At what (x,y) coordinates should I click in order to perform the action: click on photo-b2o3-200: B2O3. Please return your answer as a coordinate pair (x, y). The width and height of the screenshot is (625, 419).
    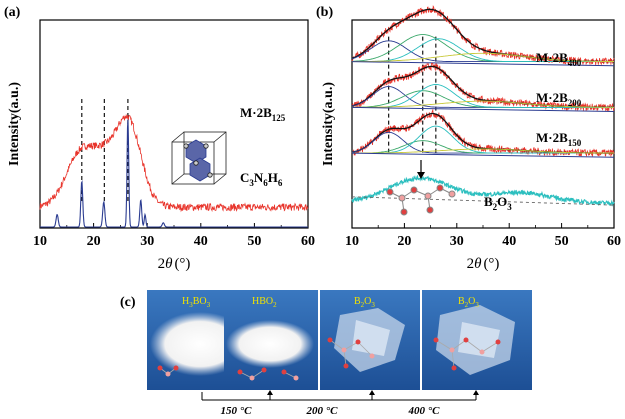
    Looking at the image, I should click on (370, 340).